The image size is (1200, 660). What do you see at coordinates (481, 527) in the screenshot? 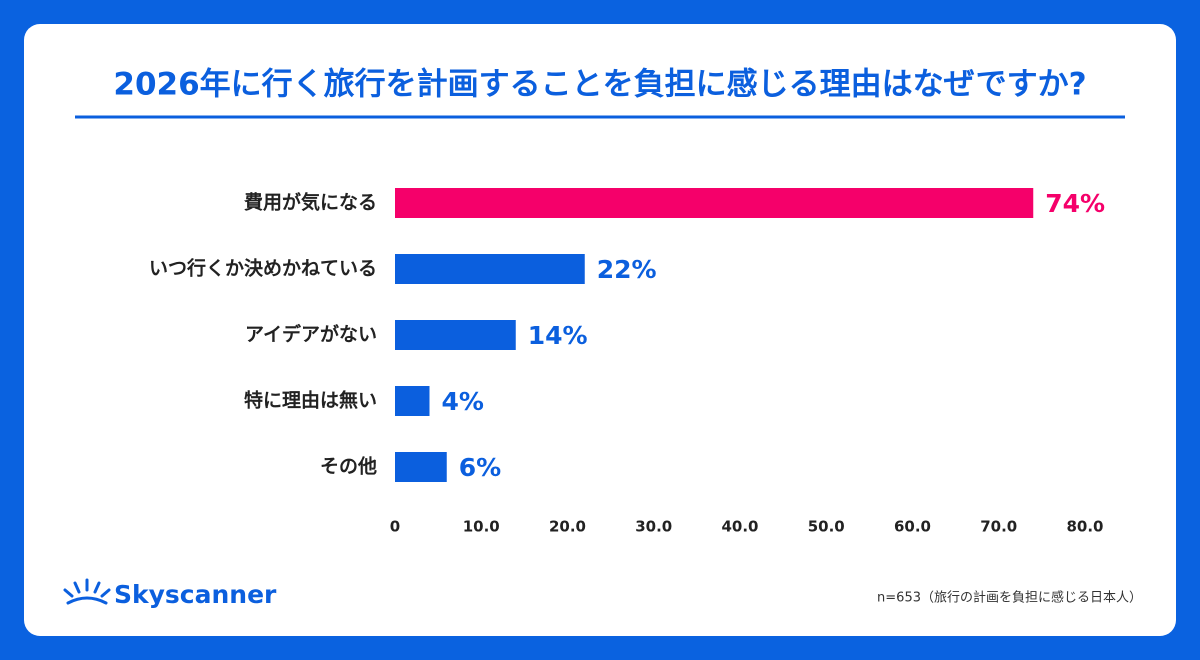
I see `x-tick-label: 10.0` at bounding box center [481, 527].